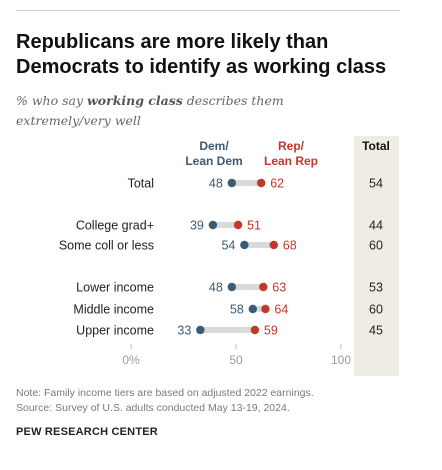 The width and height of the screenshot is (442, 470). What do you see at coordinates (376, 256) in the screenshot?
I see `total-column-bg` at bounding box center [376, 256].